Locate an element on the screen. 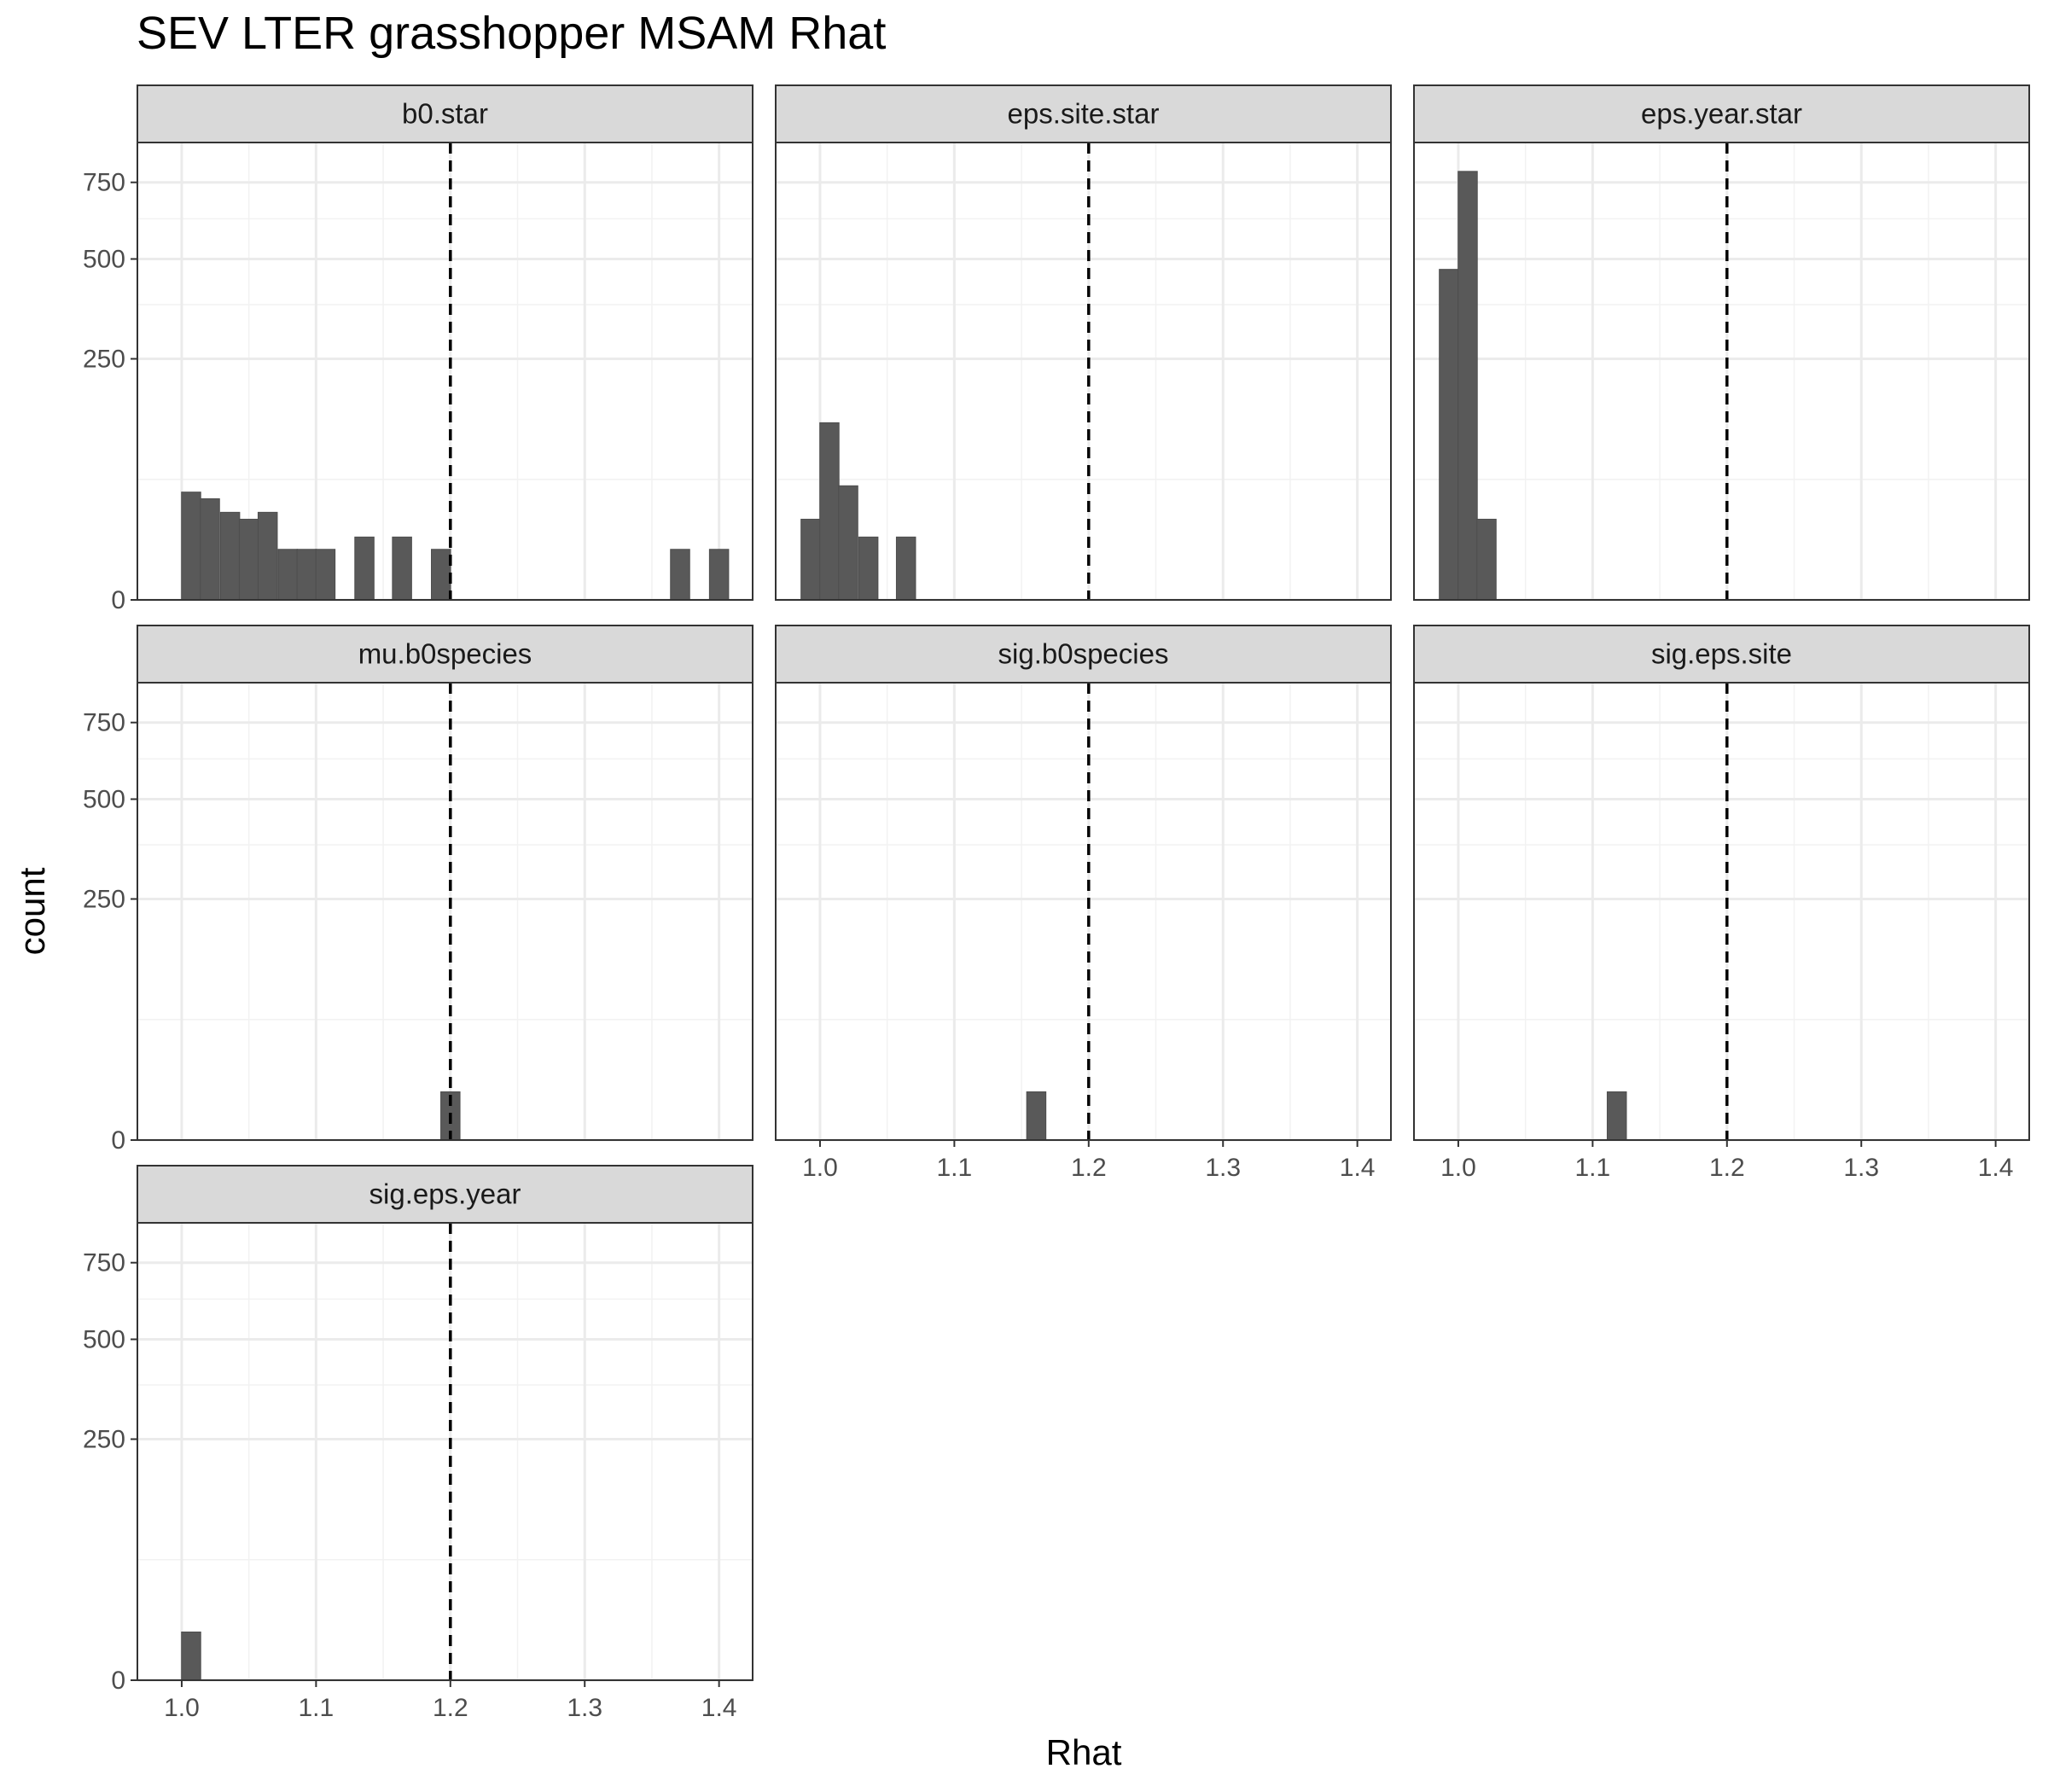 The width and height of the screenshot is (2048, 1792). facet-strip-label: b0.star is located at coordinates (445, 114).